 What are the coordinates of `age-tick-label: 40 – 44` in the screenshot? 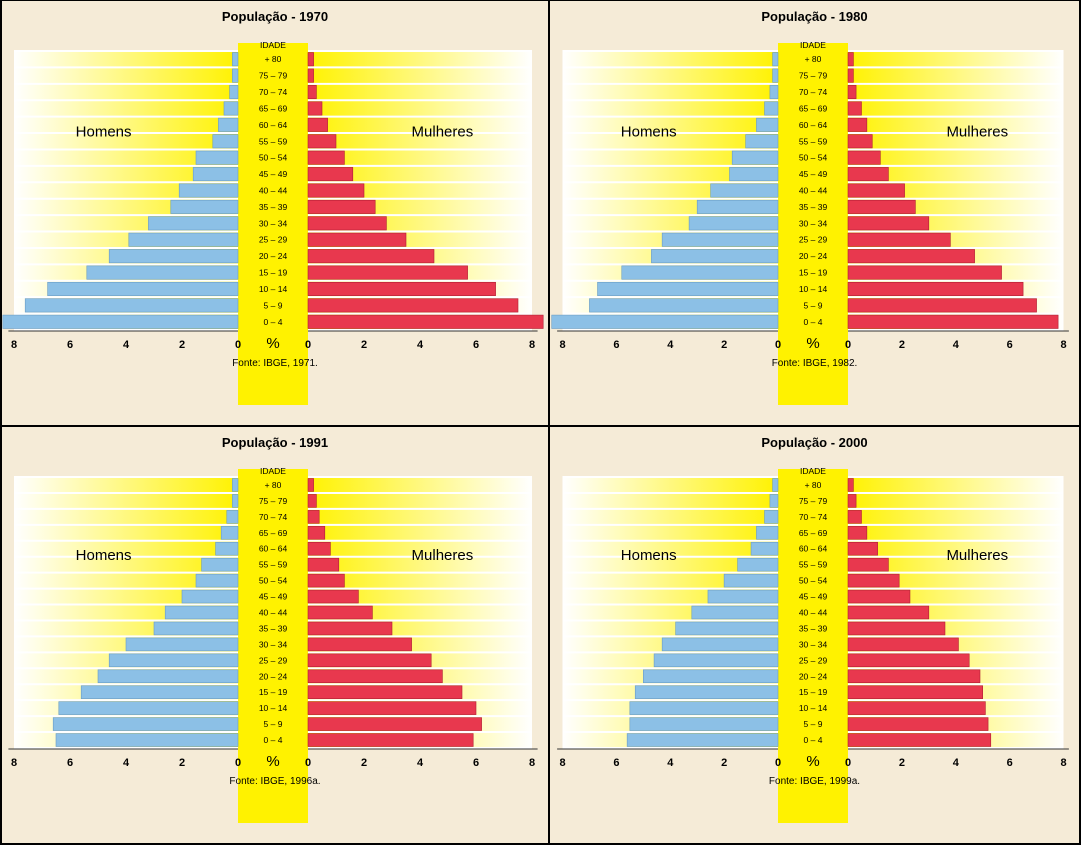 It's located at (273, 613).